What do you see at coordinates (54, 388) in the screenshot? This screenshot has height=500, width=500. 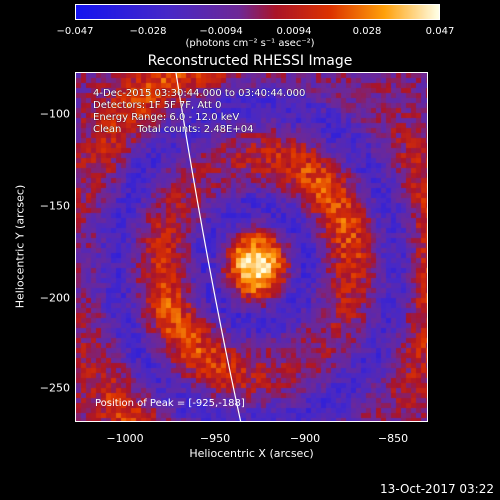 I see `y-tick-label: −250` at bounding box center [54, 388].